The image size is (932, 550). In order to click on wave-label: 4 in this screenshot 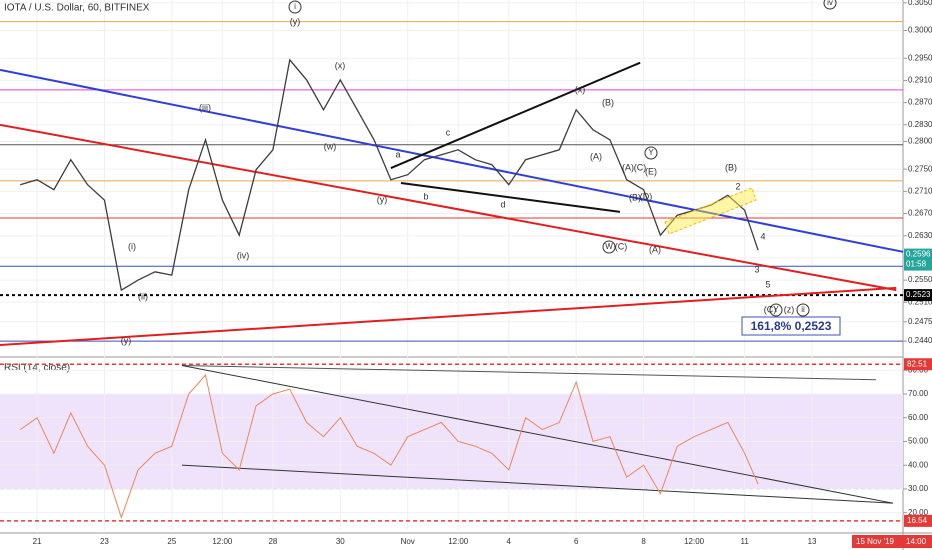, I will do `click(762, 236)`.